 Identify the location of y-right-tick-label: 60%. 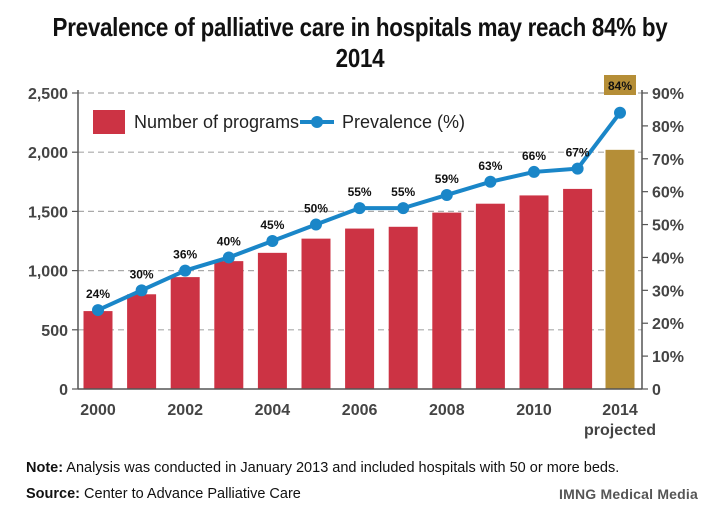
(668, 193).